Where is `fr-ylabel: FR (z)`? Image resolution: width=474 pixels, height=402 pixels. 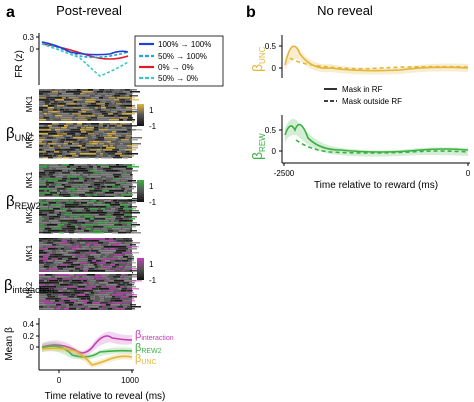 fr-ylabel: FR (z) is located at coordinates (19, 64).